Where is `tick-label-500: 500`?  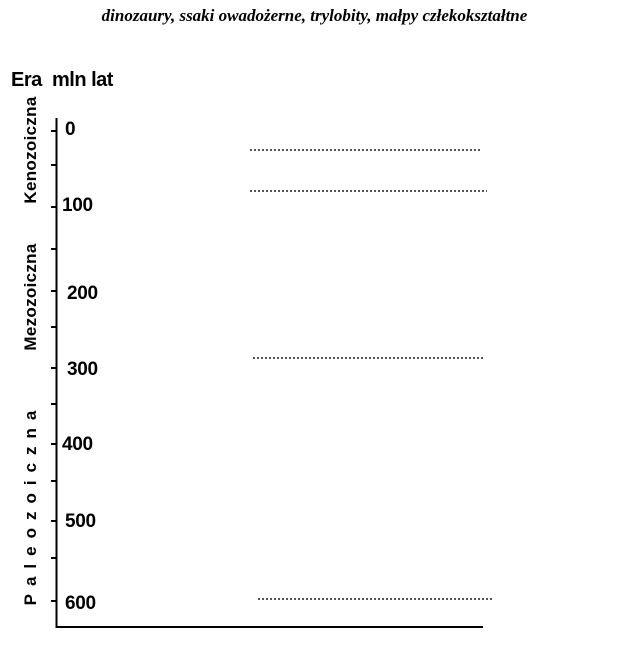
tick-label-500: 500 is located at coordinates (80, 521).